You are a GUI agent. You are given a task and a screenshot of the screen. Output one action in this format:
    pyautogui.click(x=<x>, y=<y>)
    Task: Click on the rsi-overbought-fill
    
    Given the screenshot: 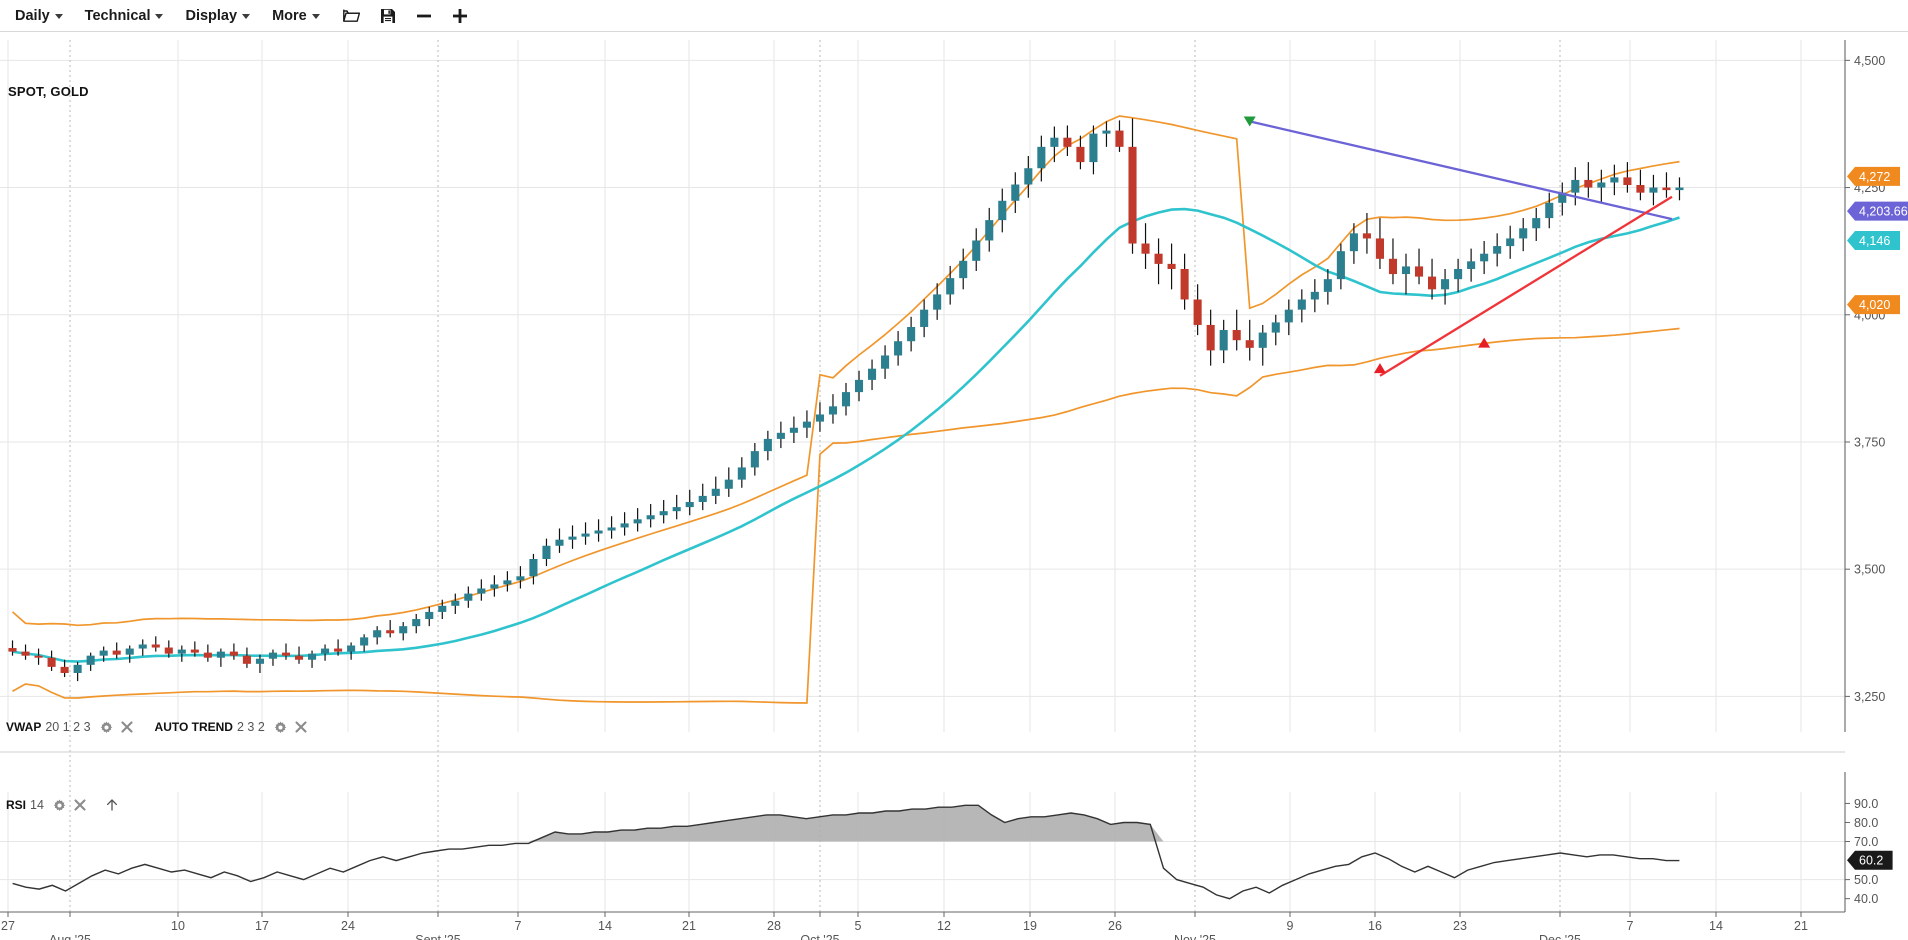 What is the action you would take?
    pyautogui.click(x=846, y=823)
    